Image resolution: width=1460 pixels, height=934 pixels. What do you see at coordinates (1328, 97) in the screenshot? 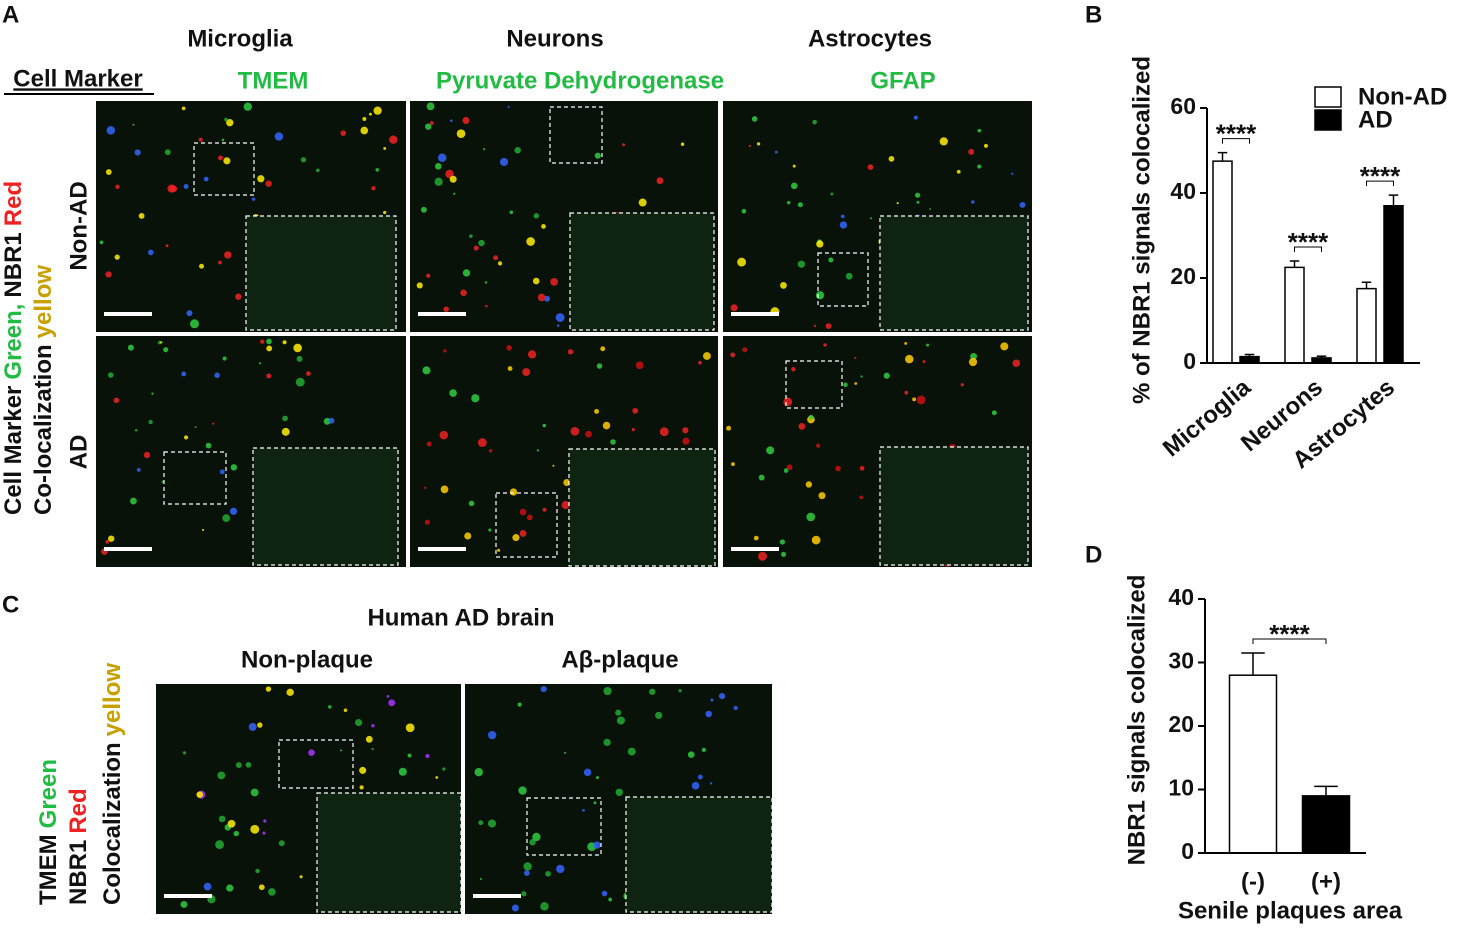
I see `legend-swatch` at bounding box center [1328, 97].